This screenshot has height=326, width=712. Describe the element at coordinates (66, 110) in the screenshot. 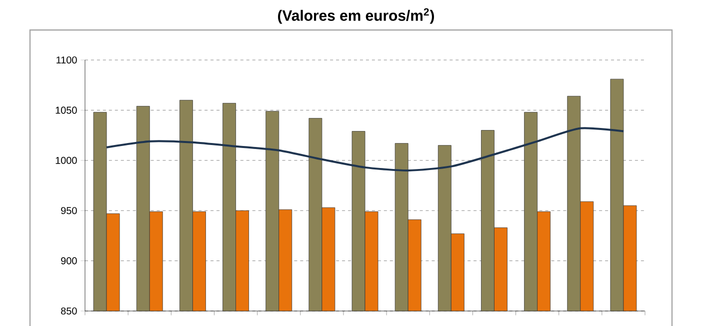

I see `y-tick-label: 1050` at that location.